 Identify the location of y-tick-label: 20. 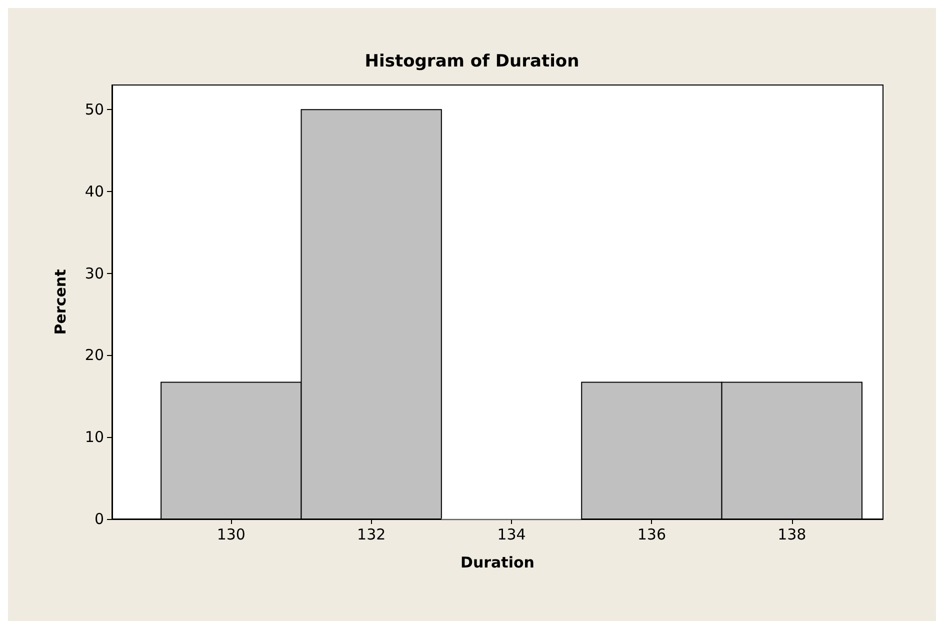
(94, 355).